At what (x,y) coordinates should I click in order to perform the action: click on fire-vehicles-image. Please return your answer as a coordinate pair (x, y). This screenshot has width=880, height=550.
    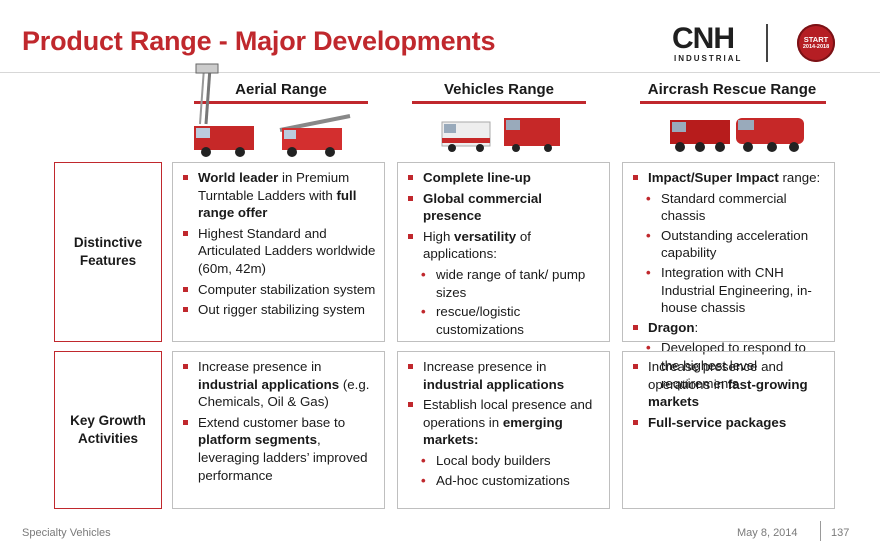
    Looking at the image, I should click on (500, 135).